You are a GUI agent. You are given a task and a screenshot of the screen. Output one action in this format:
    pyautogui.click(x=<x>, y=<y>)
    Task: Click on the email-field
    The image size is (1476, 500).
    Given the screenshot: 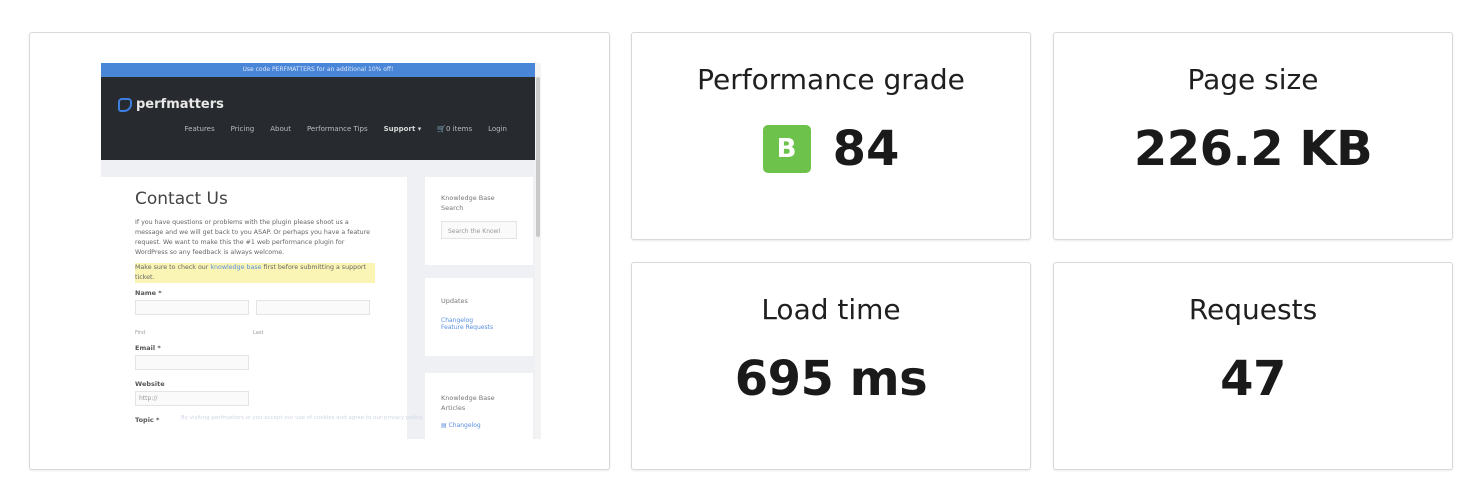 What is the action you would take?
    pyautogui.click(x=192, y=362)
    